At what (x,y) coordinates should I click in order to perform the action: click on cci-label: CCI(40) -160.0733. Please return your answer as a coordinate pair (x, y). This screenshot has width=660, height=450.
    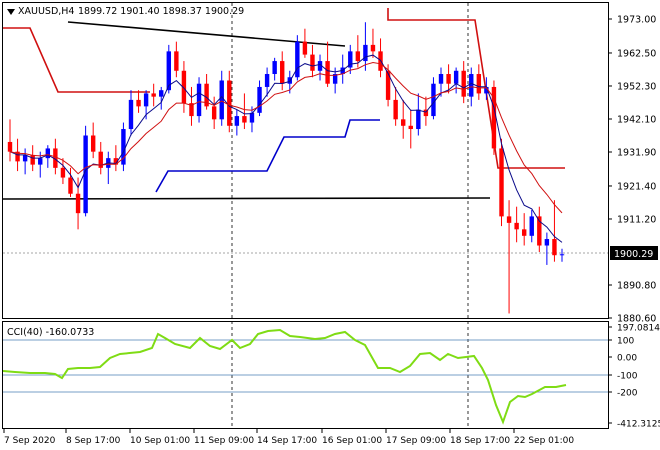
    Looking at the image, I should click on (50, 332).